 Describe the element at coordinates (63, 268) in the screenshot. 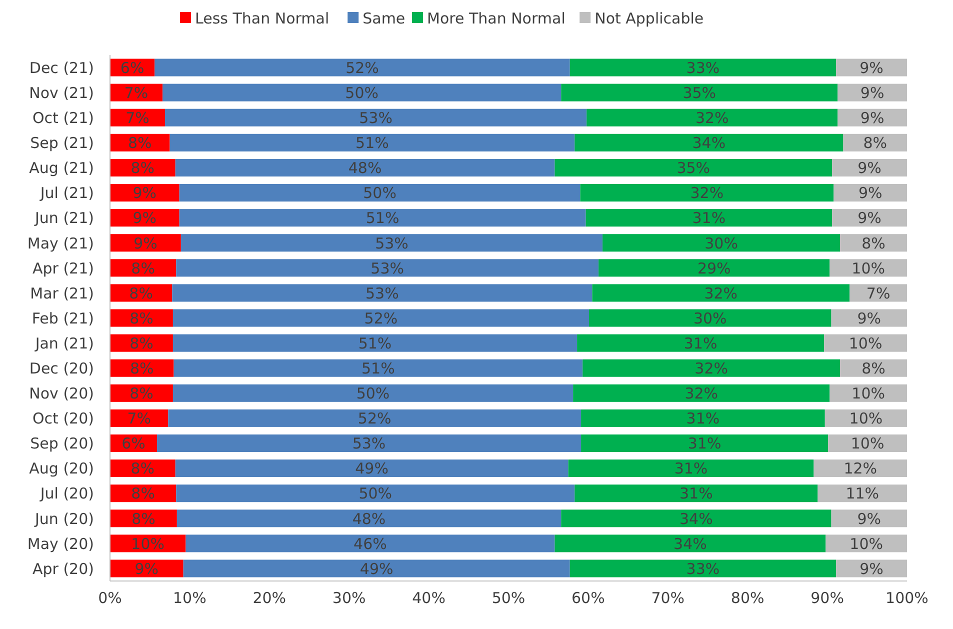

I see `y-tick-label: Apr (21)` at that location.